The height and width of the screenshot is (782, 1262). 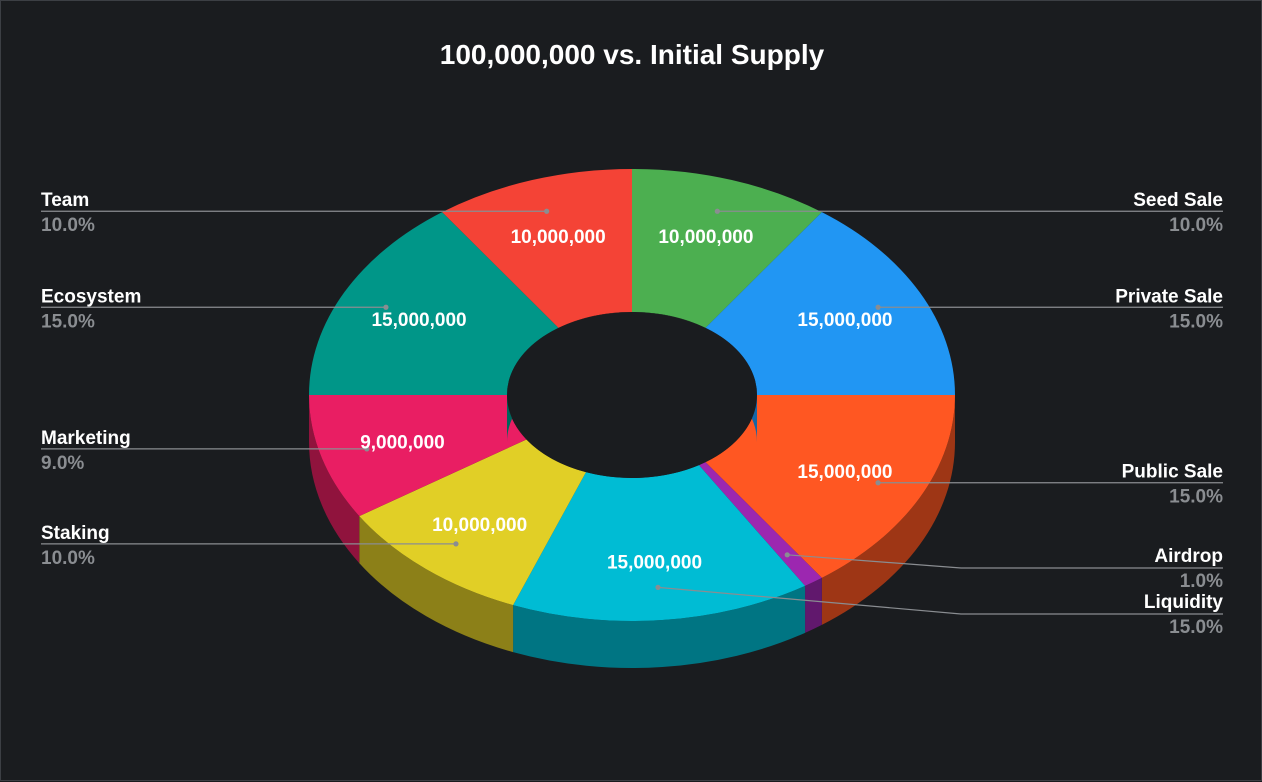 I want to click on legend-percent-public-sale: 15.0%, so click(x=1196, y=497).